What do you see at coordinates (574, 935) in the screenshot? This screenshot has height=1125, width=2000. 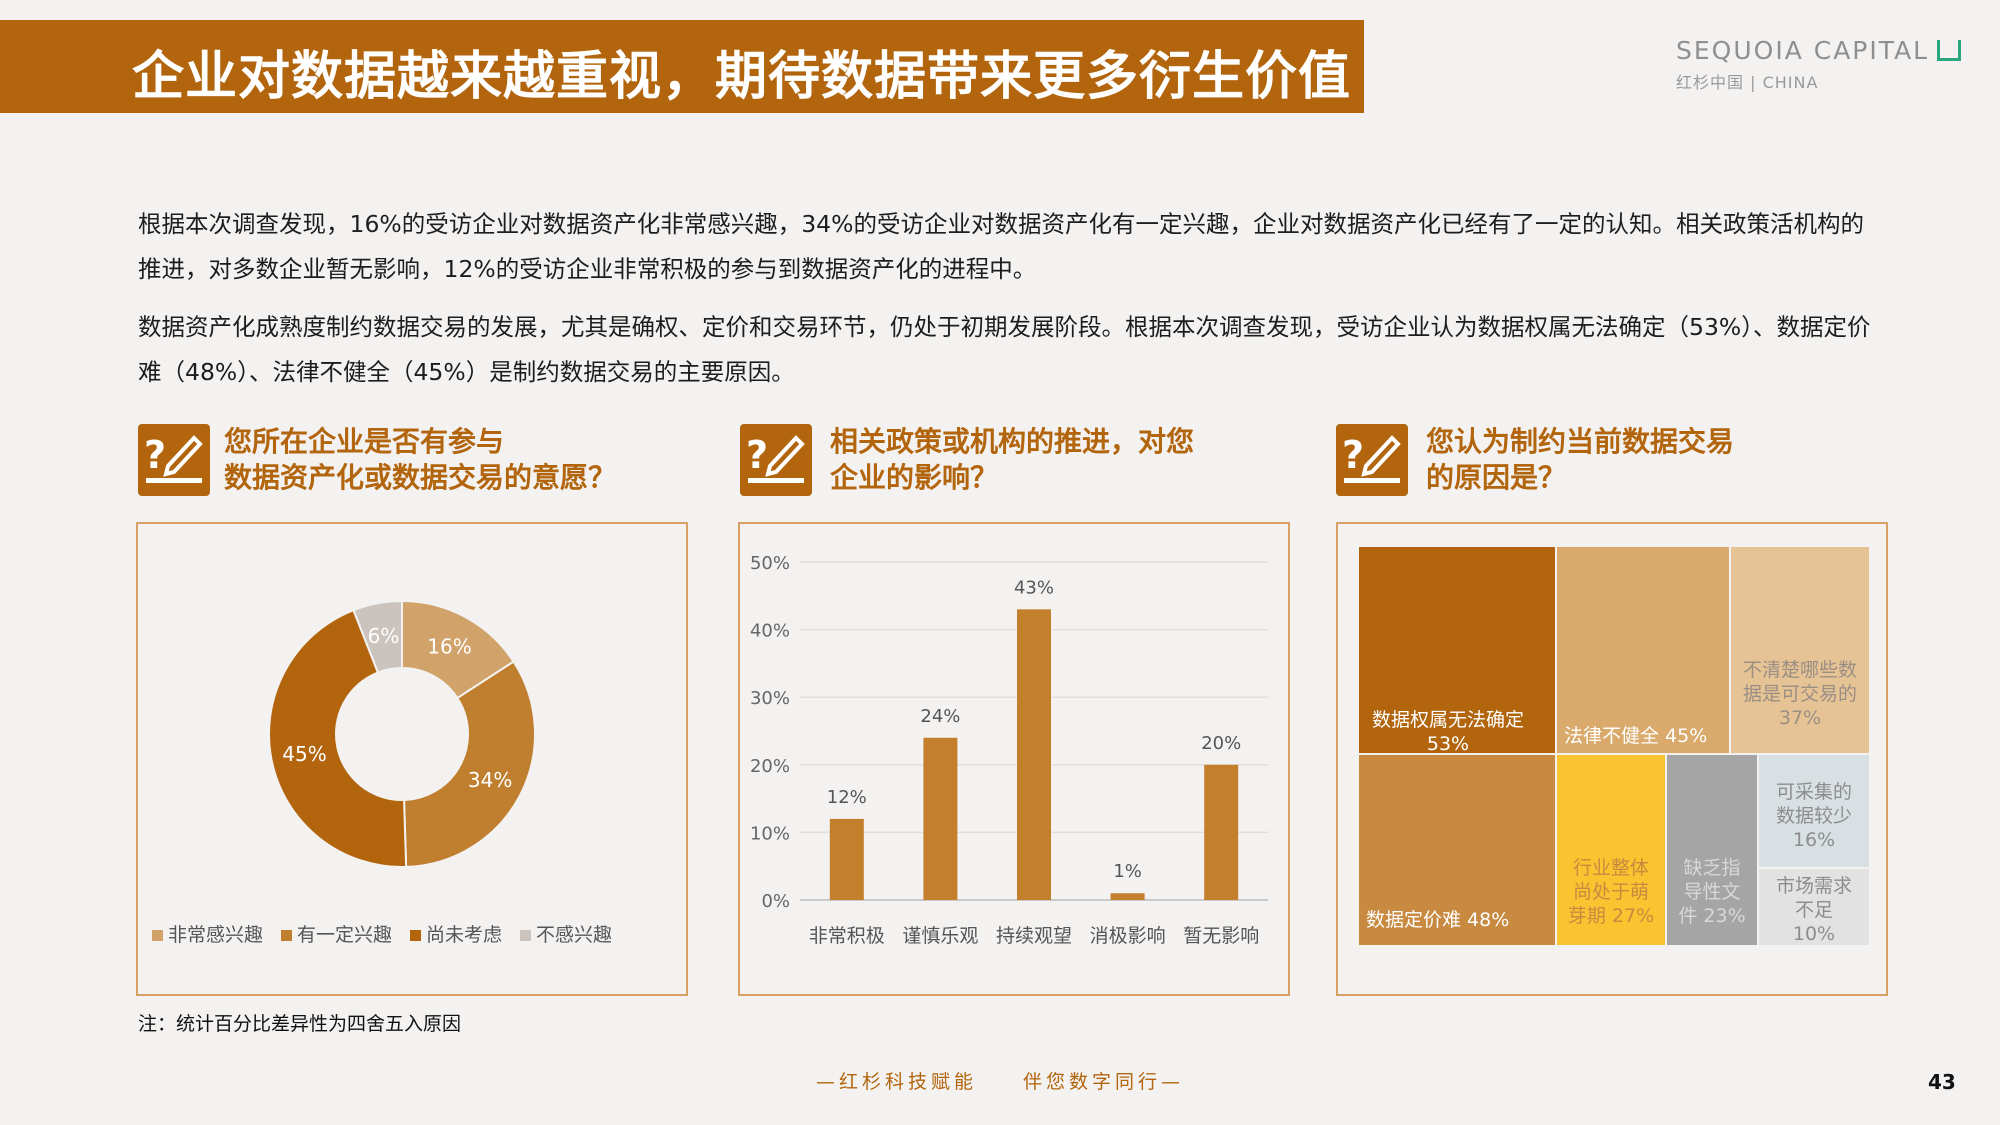 I see `legend-label: 不感兴趣` at bounding box center [574, 935].